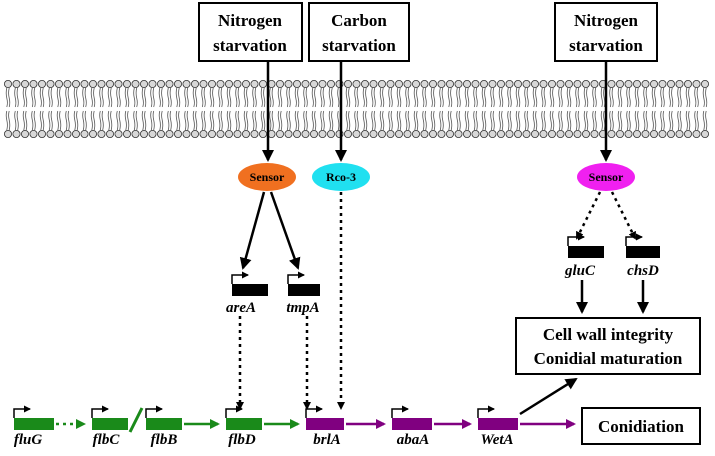 The height and width of the screenshot is (456, 715). I want to click on sensor-right-label: Sensor, so click(606, 177).